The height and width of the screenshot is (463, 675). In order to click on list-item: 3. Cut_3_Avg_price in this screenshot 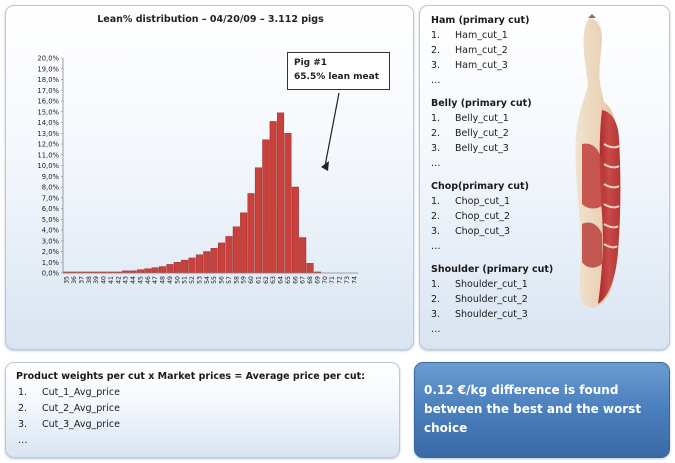, I will do `click(69, 427)`.